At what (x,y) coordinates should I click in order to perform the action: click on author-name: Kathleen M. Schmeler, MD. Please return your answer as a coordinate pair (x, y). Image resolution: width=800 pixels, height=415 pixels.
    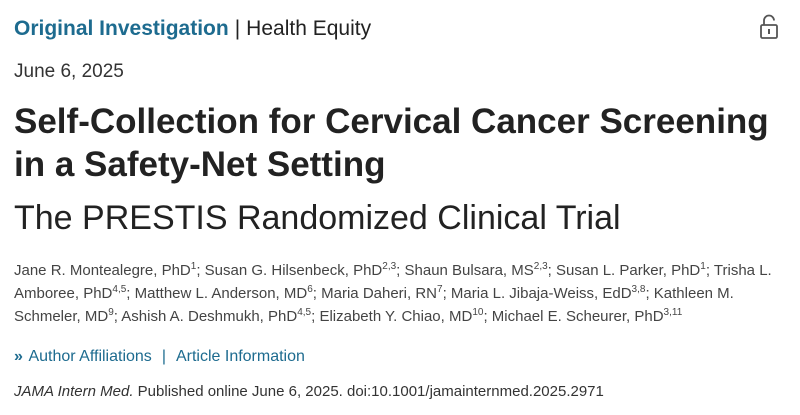
    Looking at the image, I should click on (374, 305).